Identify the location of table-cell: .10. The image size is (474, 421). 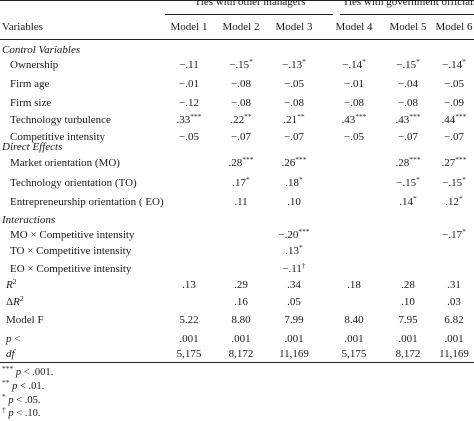
(294, 202).